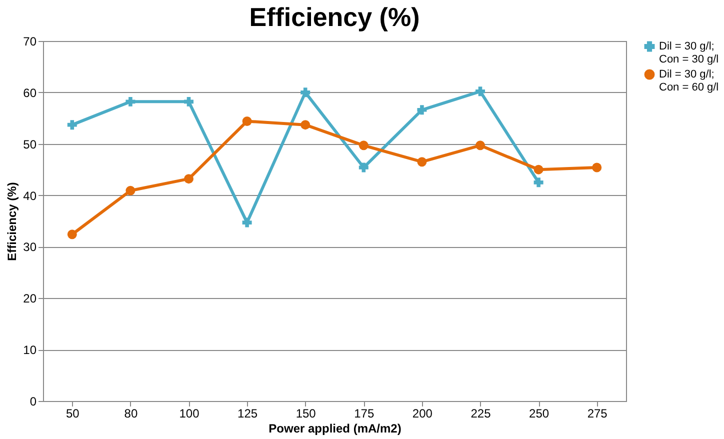  I want to click on y-axis-title: Efficiency (%), so click(12, 221).